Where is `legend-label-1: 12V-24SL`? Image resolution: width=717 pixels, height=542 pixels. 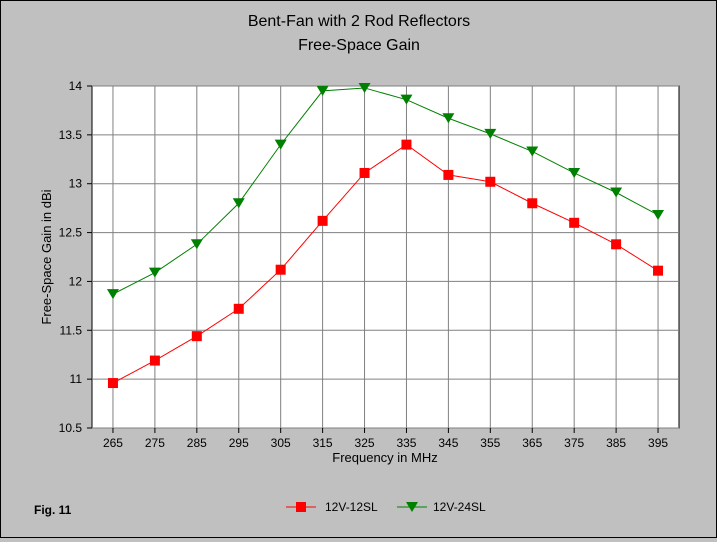 legend-label-1: 12V-24SL is located at coordinates (459, 507).